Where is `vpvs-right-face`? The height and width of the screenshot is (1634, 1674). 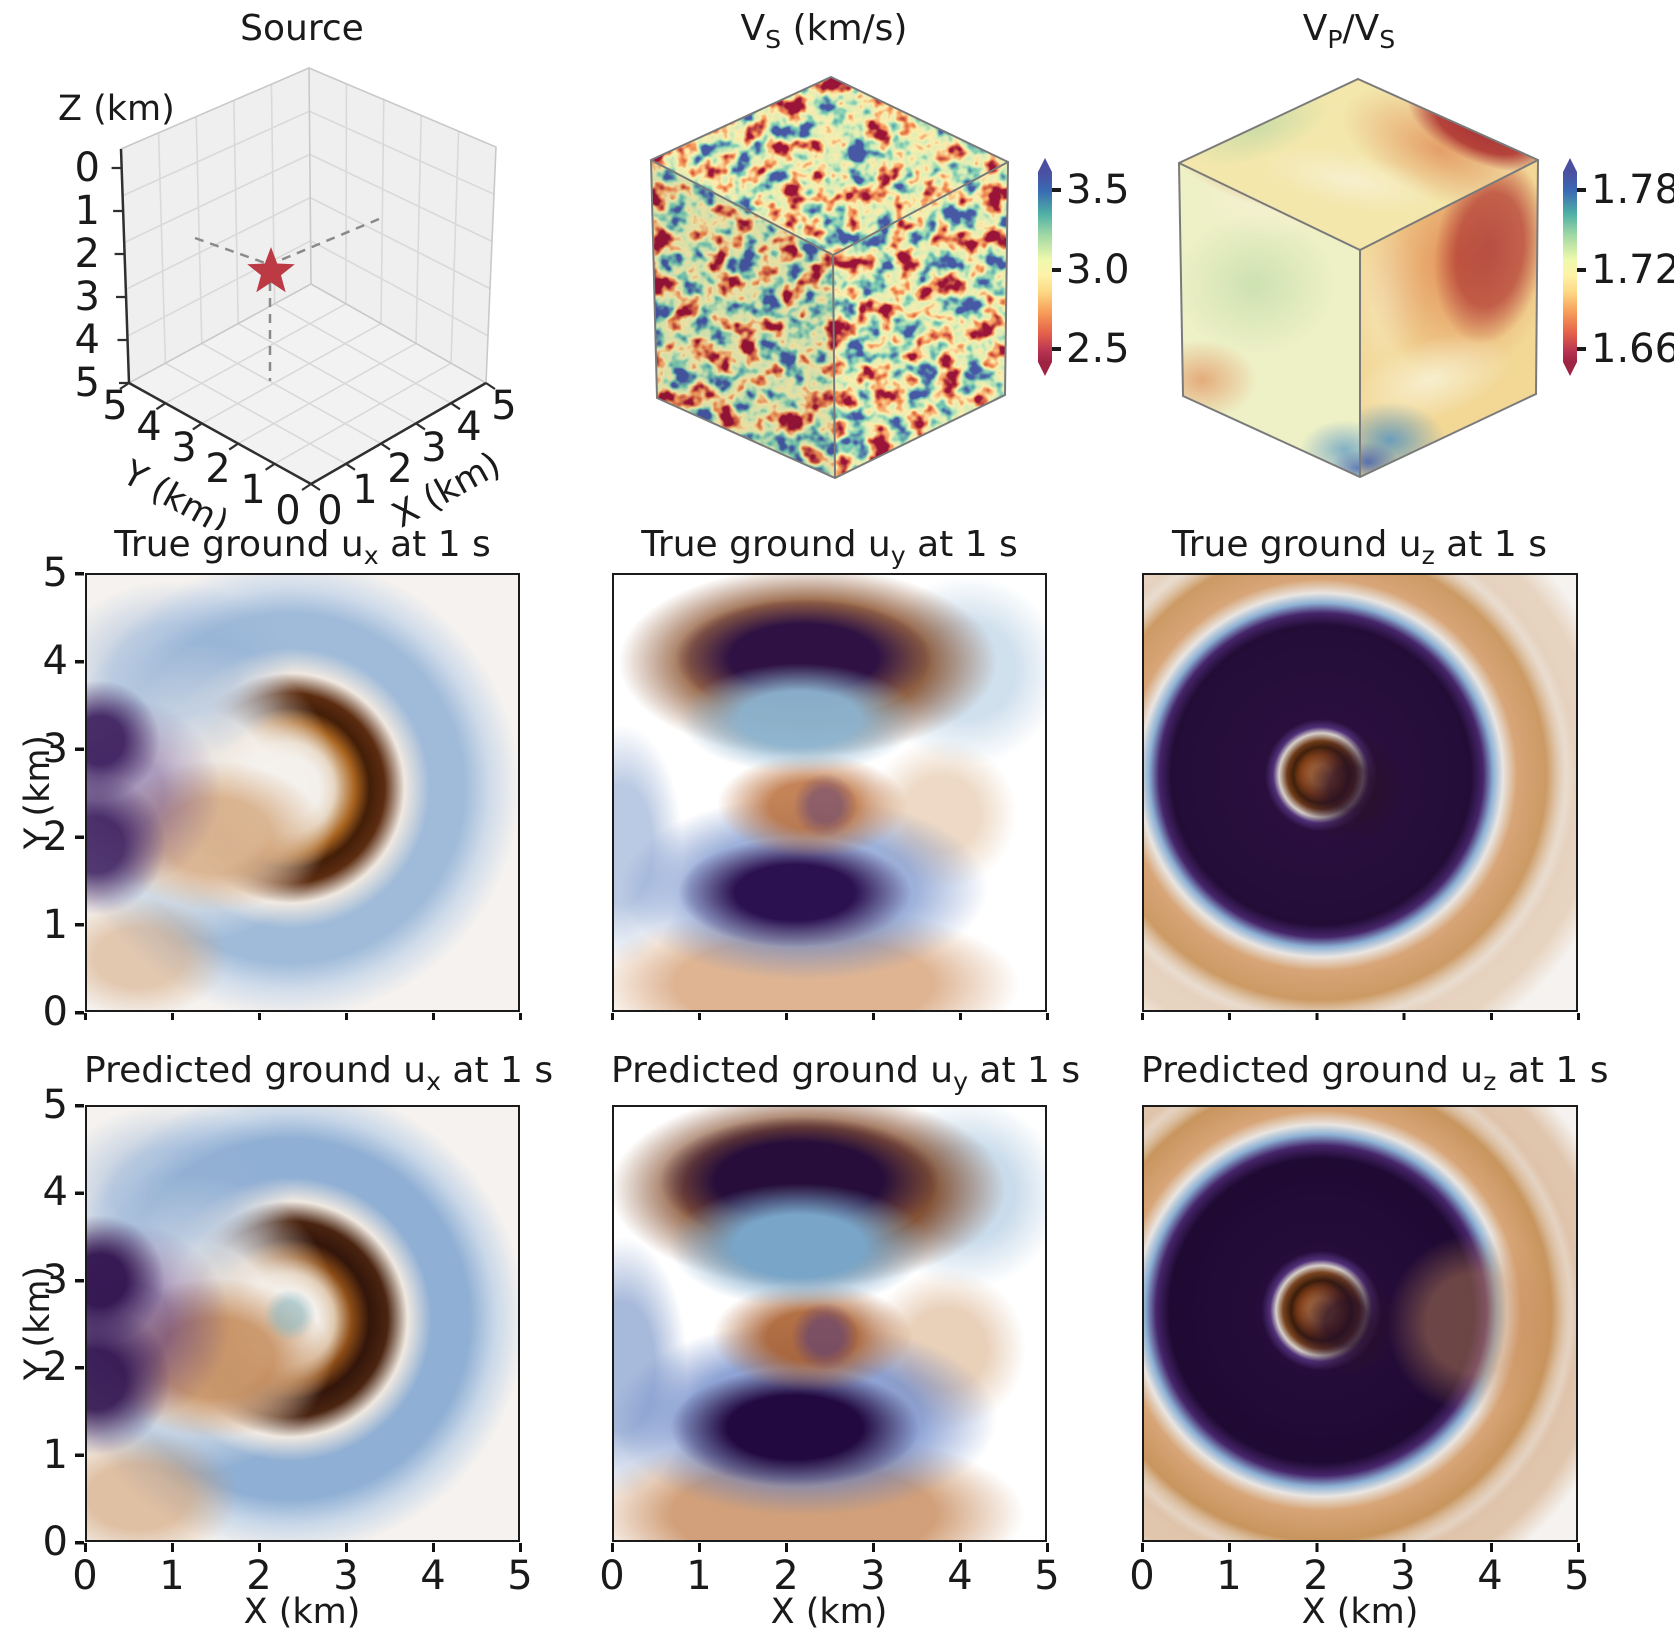 vpvs-right-face is located at coordinates (1449, 318).